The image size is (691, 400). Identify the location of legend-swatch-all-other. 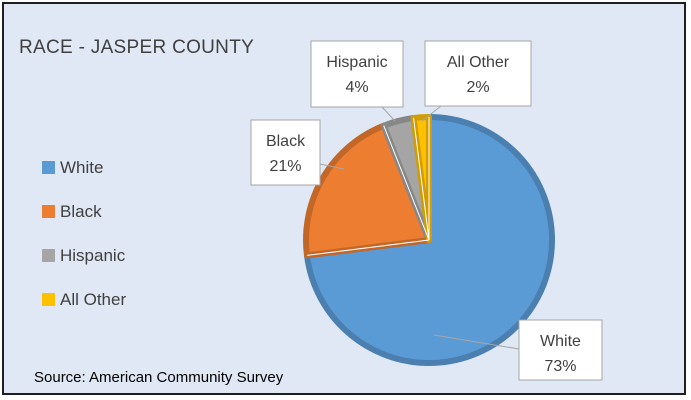
(48, 299).